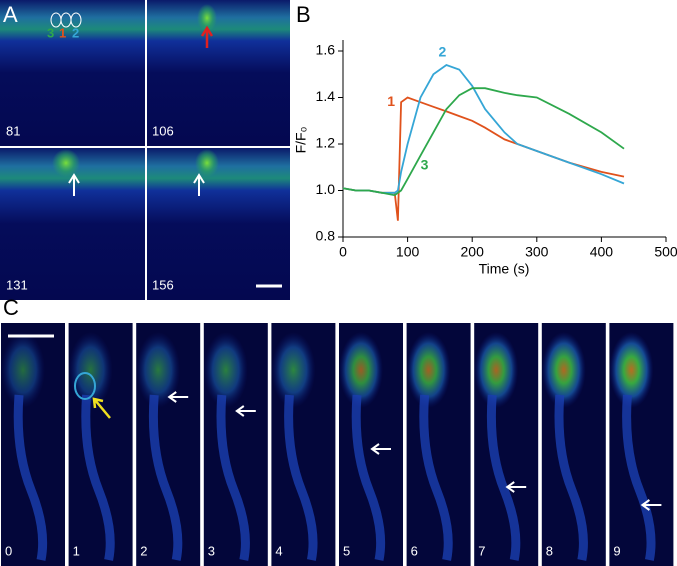  Describe the element at coordinates (11, 307) in the screenshot. I see `panel-label: C` at that location.